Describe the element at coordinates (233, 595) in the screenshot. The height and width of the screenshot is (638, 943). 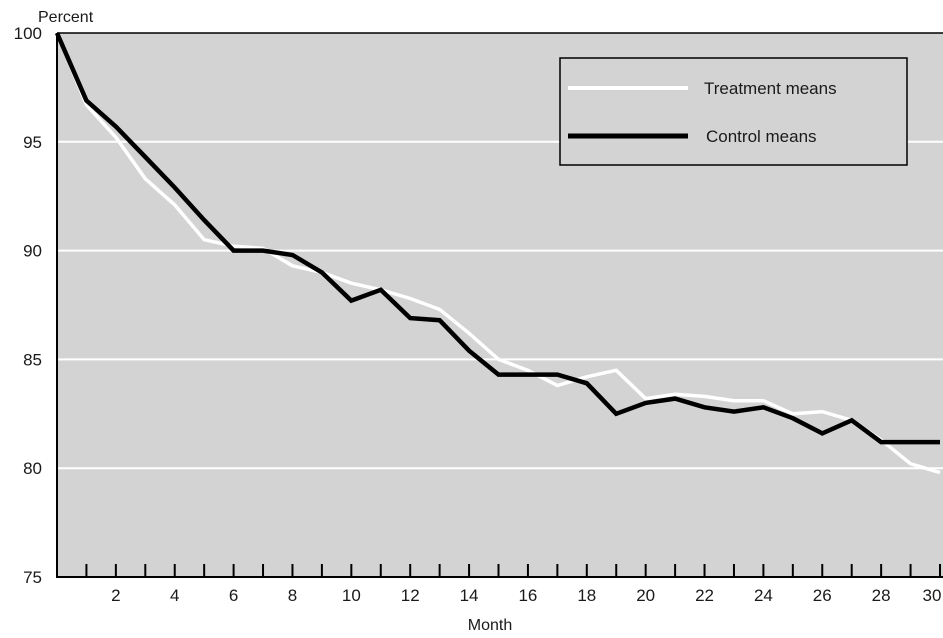
I see `x-tick-label: 6` at that location.